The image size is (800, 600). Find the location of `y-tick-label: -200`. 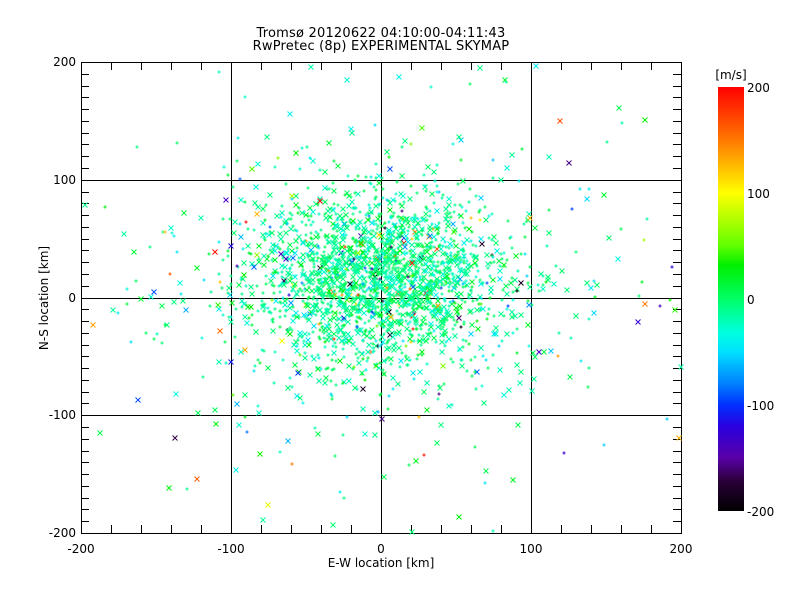

y-tick-label: -200 is located at coordinates (62, 533).